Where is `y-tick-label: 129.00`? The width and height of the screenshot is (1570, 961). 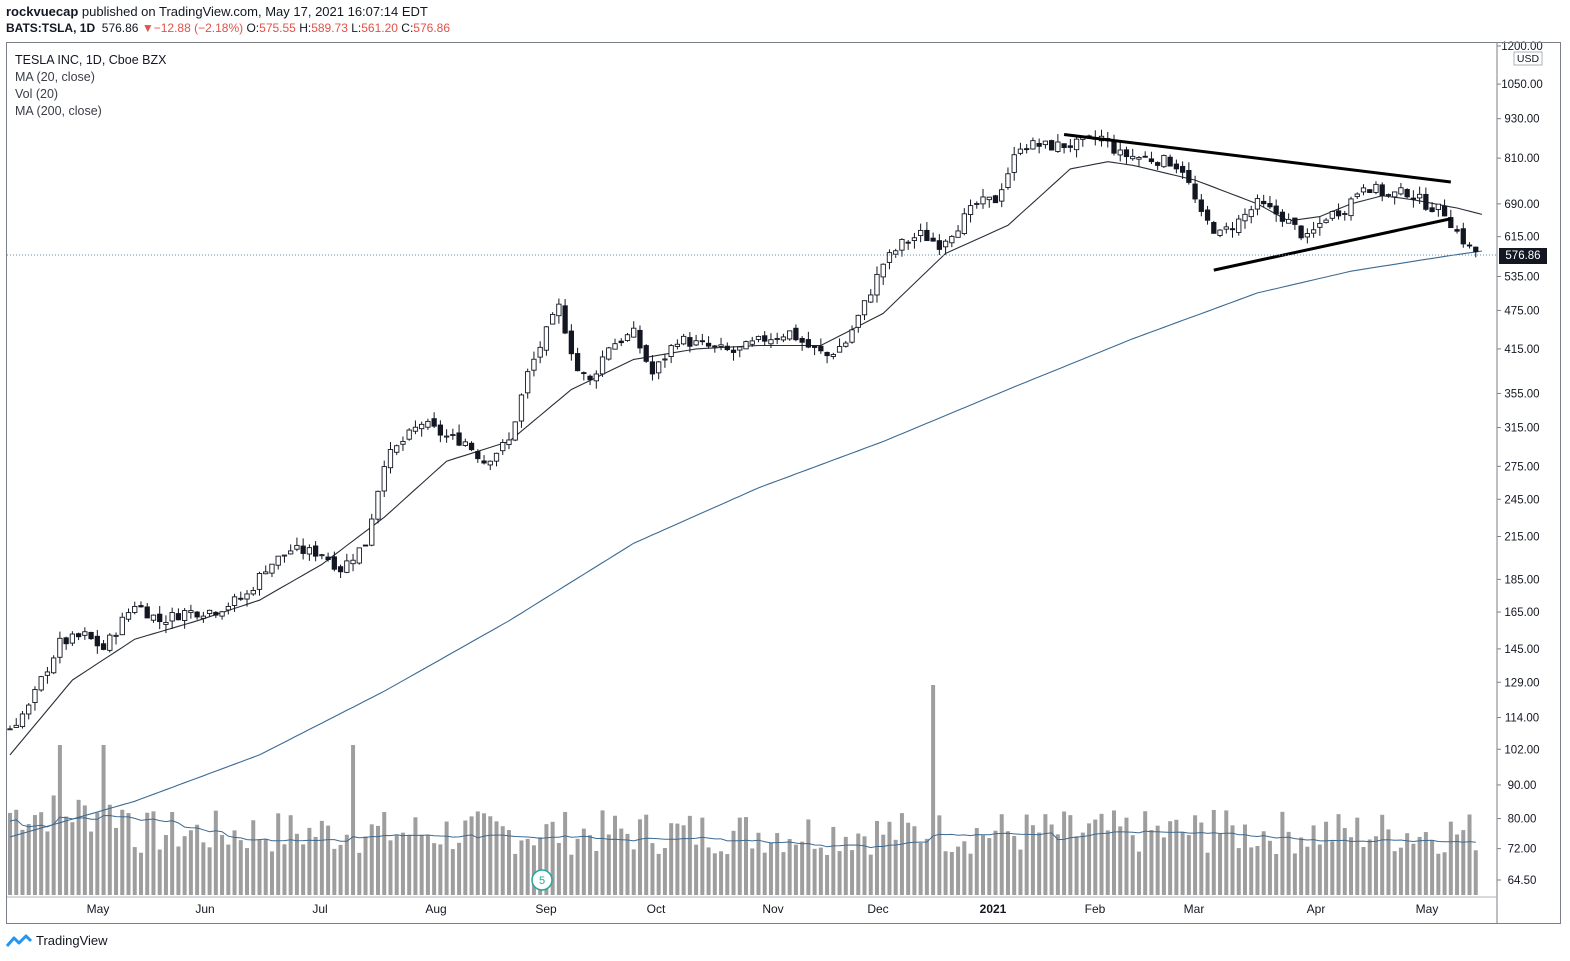
y-tick-label: 129.00 is located at coordinates (1521, 683).